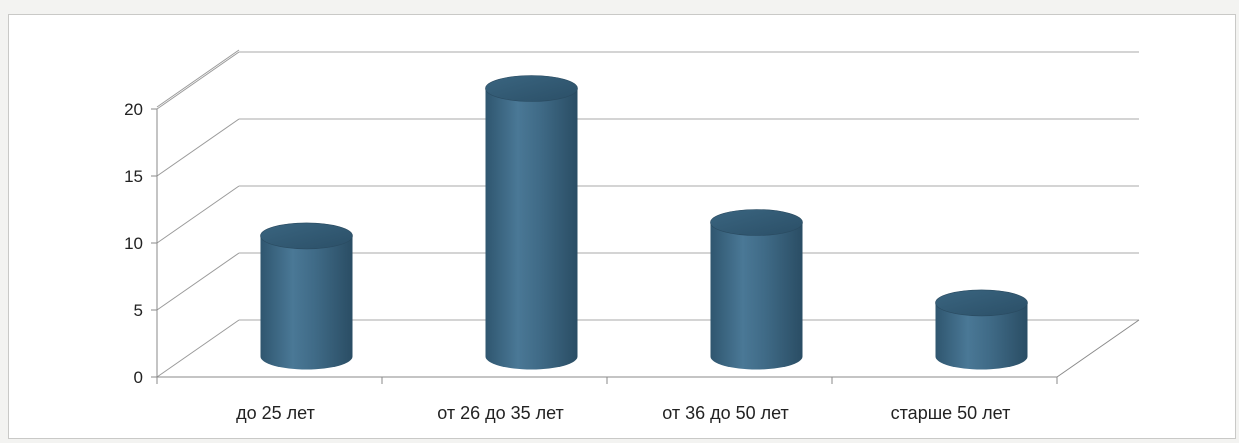 This screenshot has height=443, width=1239. What do you see at coordinates (133, 176) in the screenshot?
I see `y-tick-label: 15` at bounding box center [133, 176].